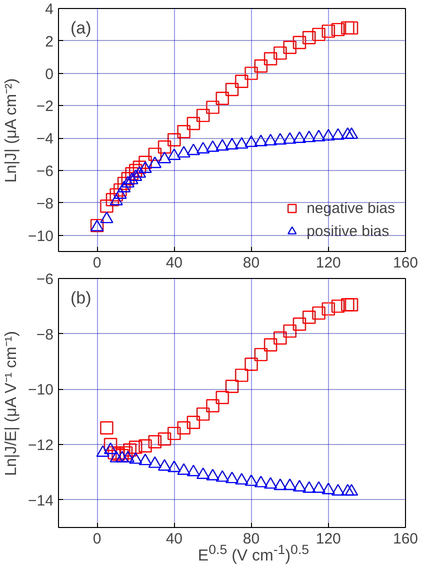 Image resolution: width=427 pixels, height=582 pixels. Describe the element at coordinates (41, 236) in the screenshot. I see `y-tick-label: −10` at that location.